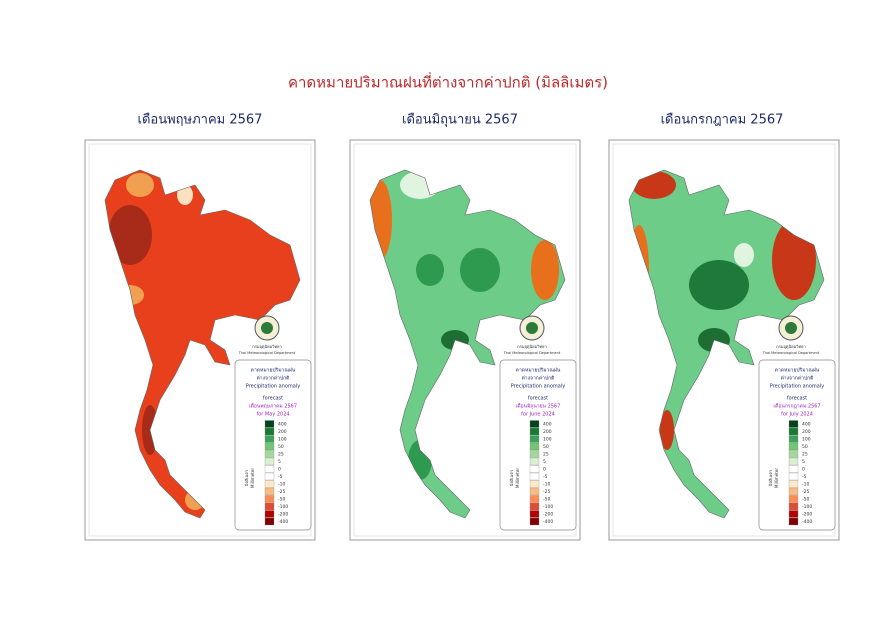 The width and height of the screenshot is (889, 628). Describe the element at coordinates (803, 470) in the screenshot. I see `legend-level-label: 0` at that location.